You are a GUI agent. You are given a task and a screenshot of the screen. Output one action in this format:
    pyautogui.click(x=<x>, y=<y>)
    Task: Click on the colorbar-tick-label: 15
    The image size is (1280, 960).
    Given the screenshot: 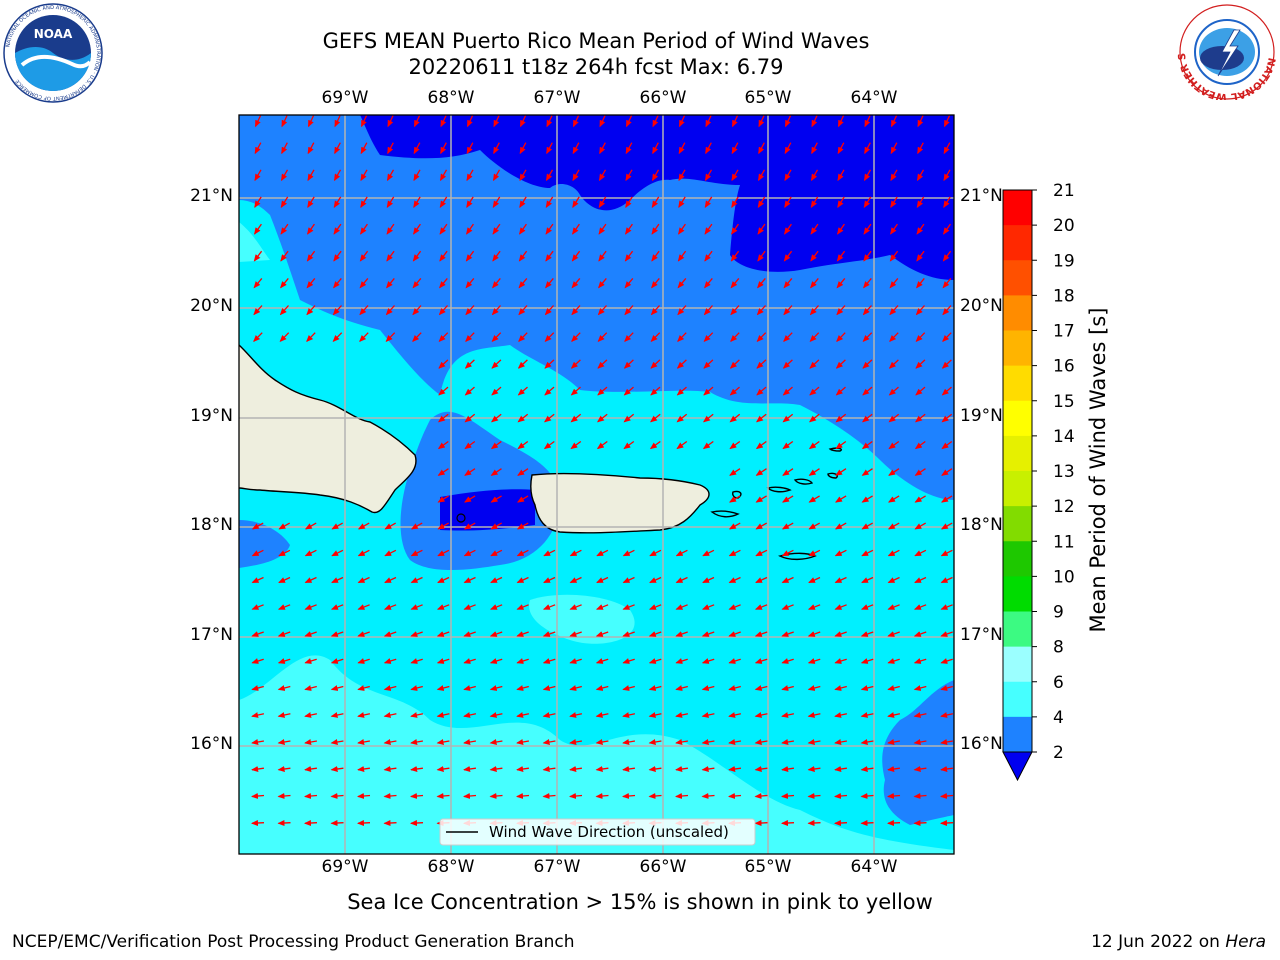 What is the action you would take?
    pyautogui.click(x=1064, y=402)
    